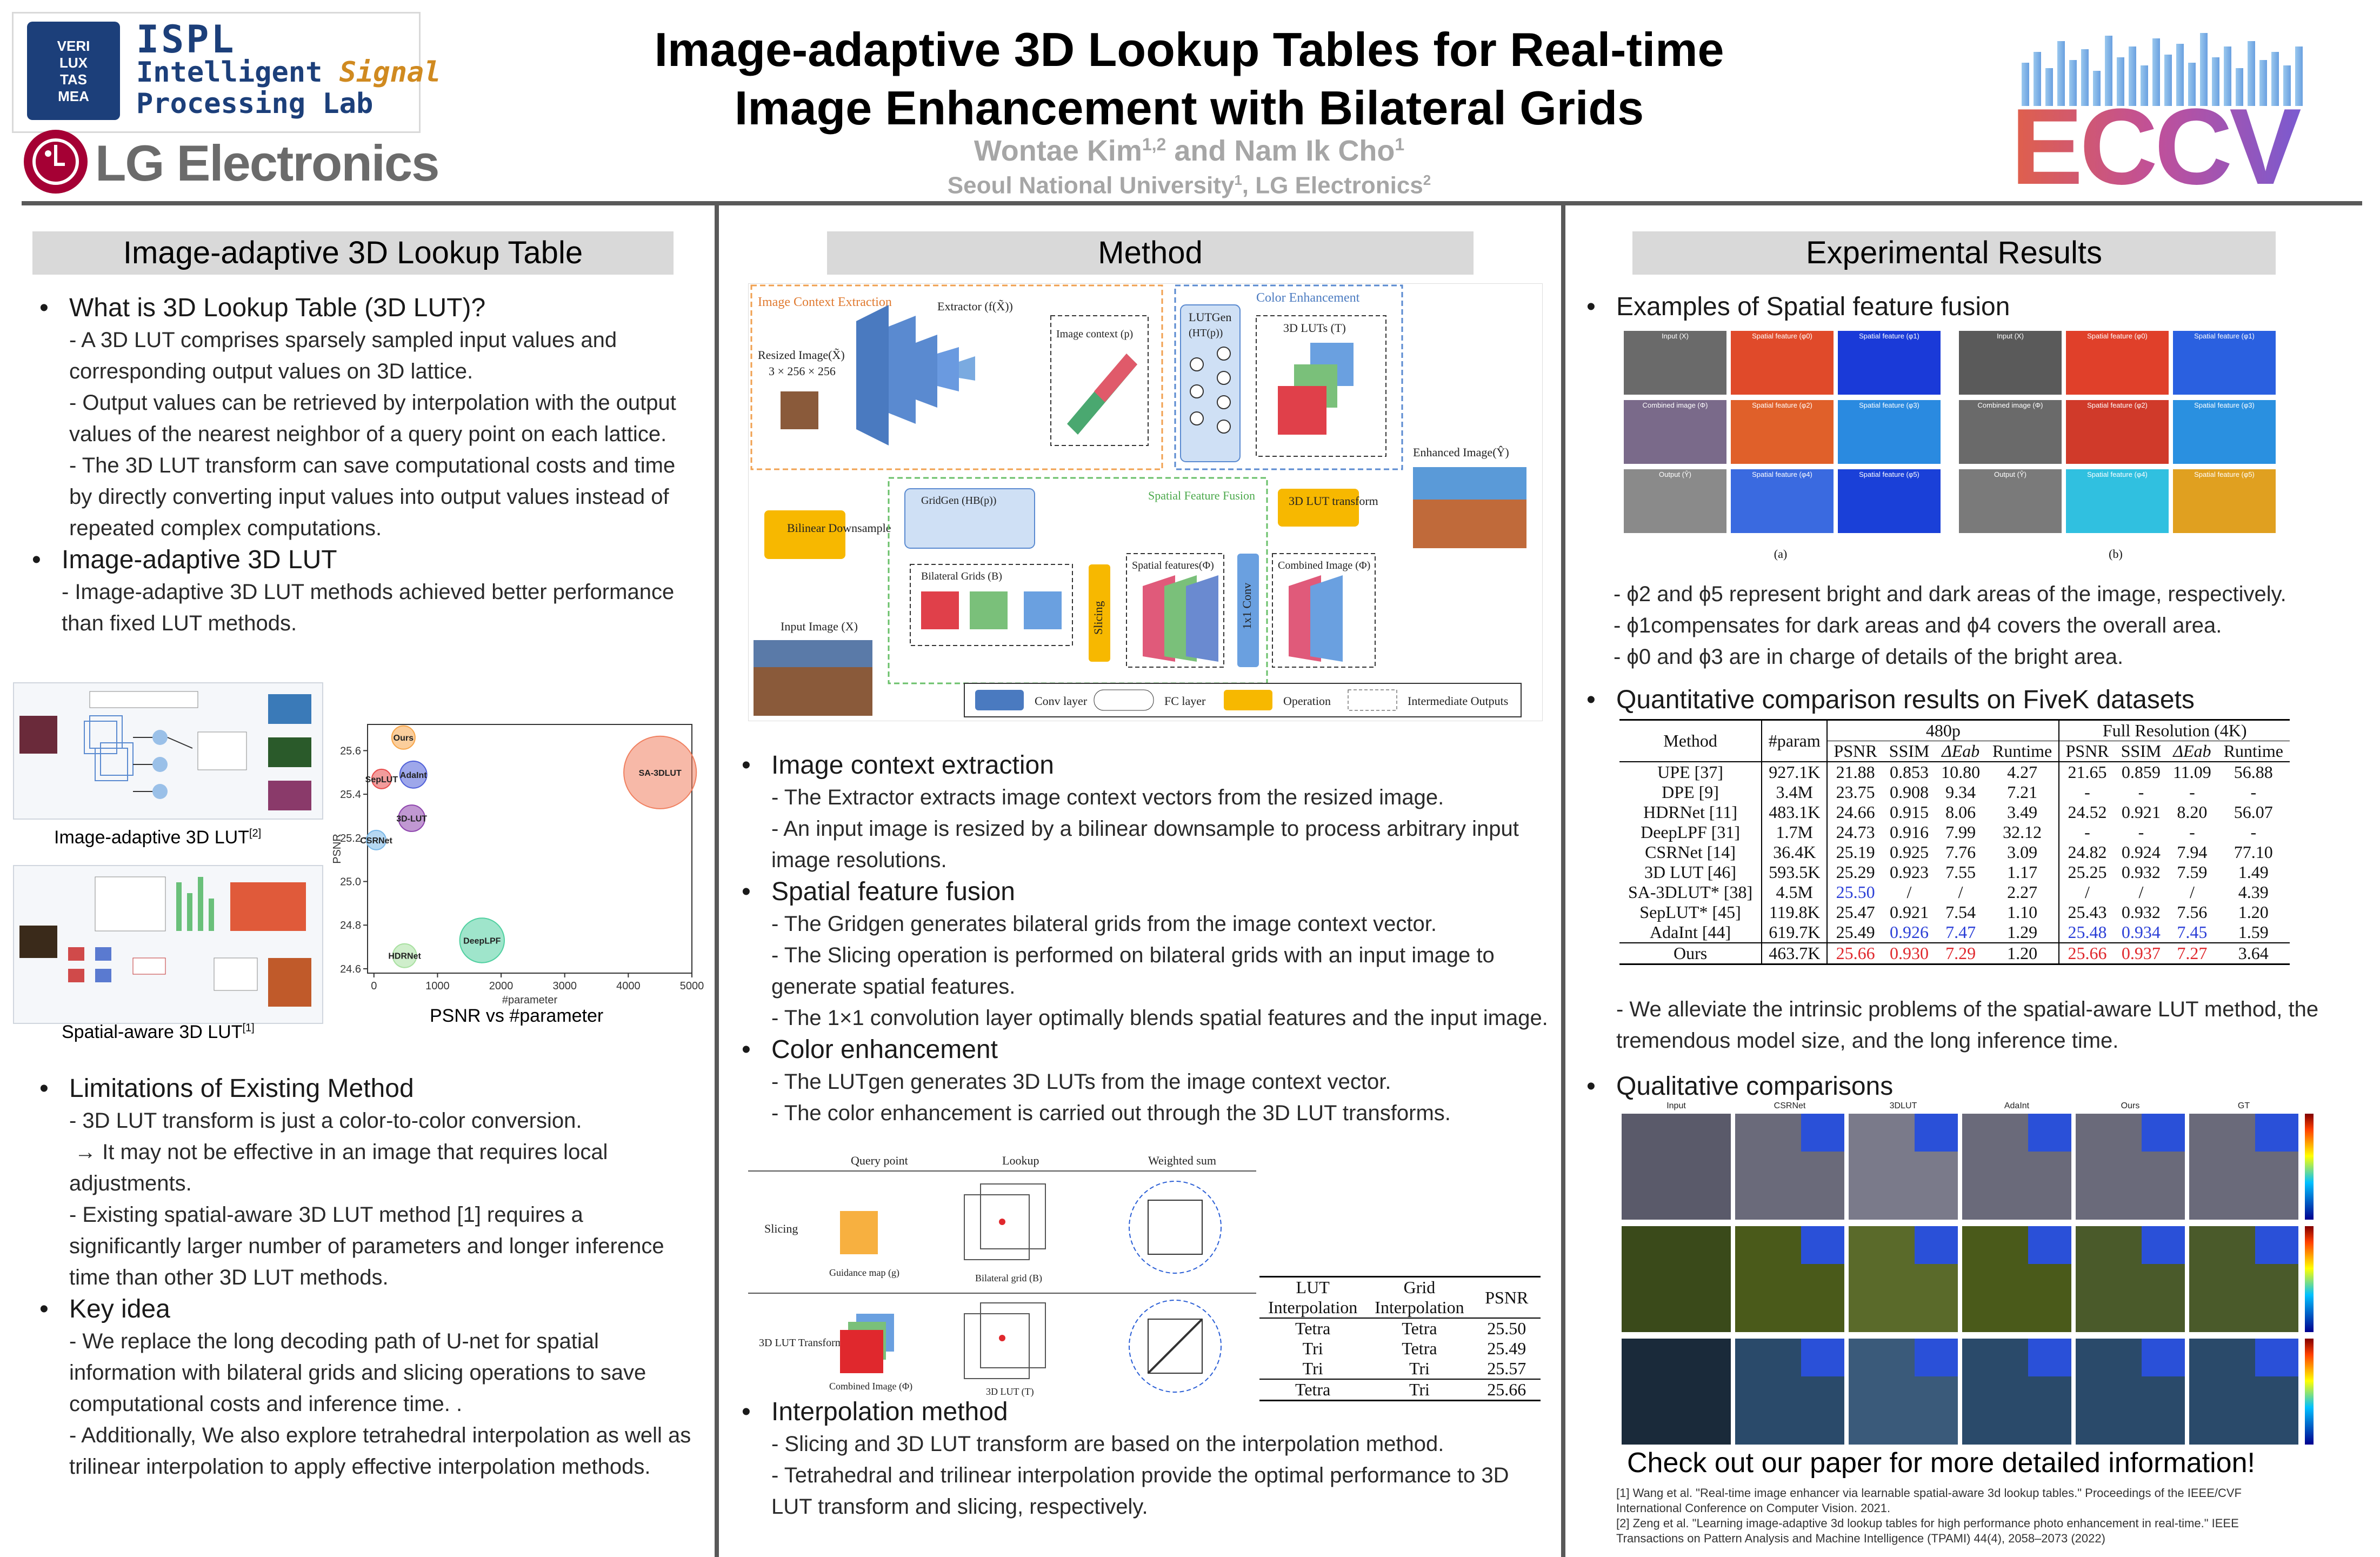 Image resolution: width=2380 pixels, height=1557 pixels. Describe the element at coordinates (1094, 334) in the screenshot. I see `svg-text: Image context (p)` at that location.